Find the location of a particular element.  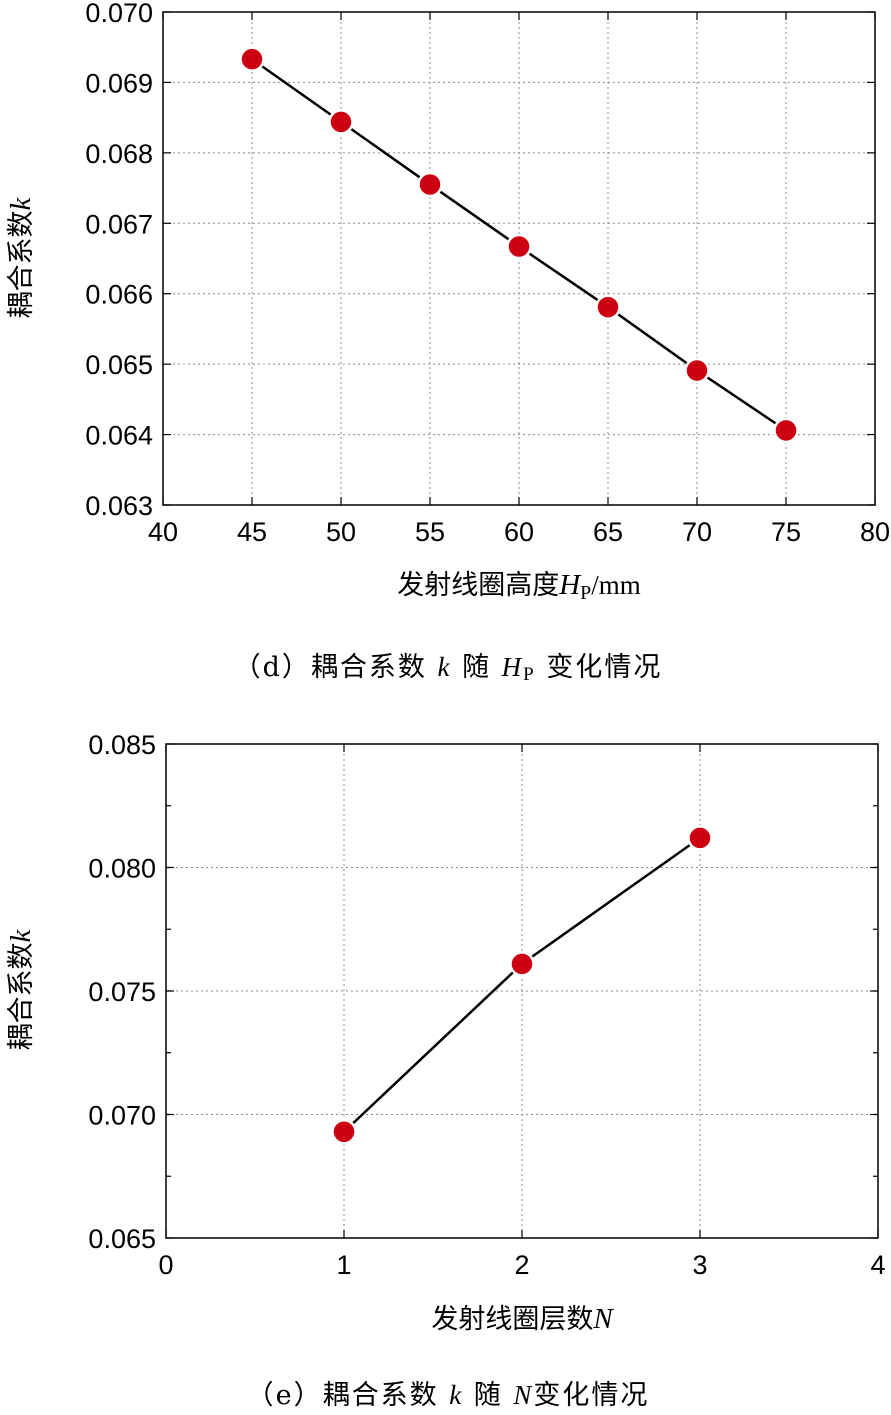

chart-e-x-tick-label: 0 is located at coordinates (165, 1265).